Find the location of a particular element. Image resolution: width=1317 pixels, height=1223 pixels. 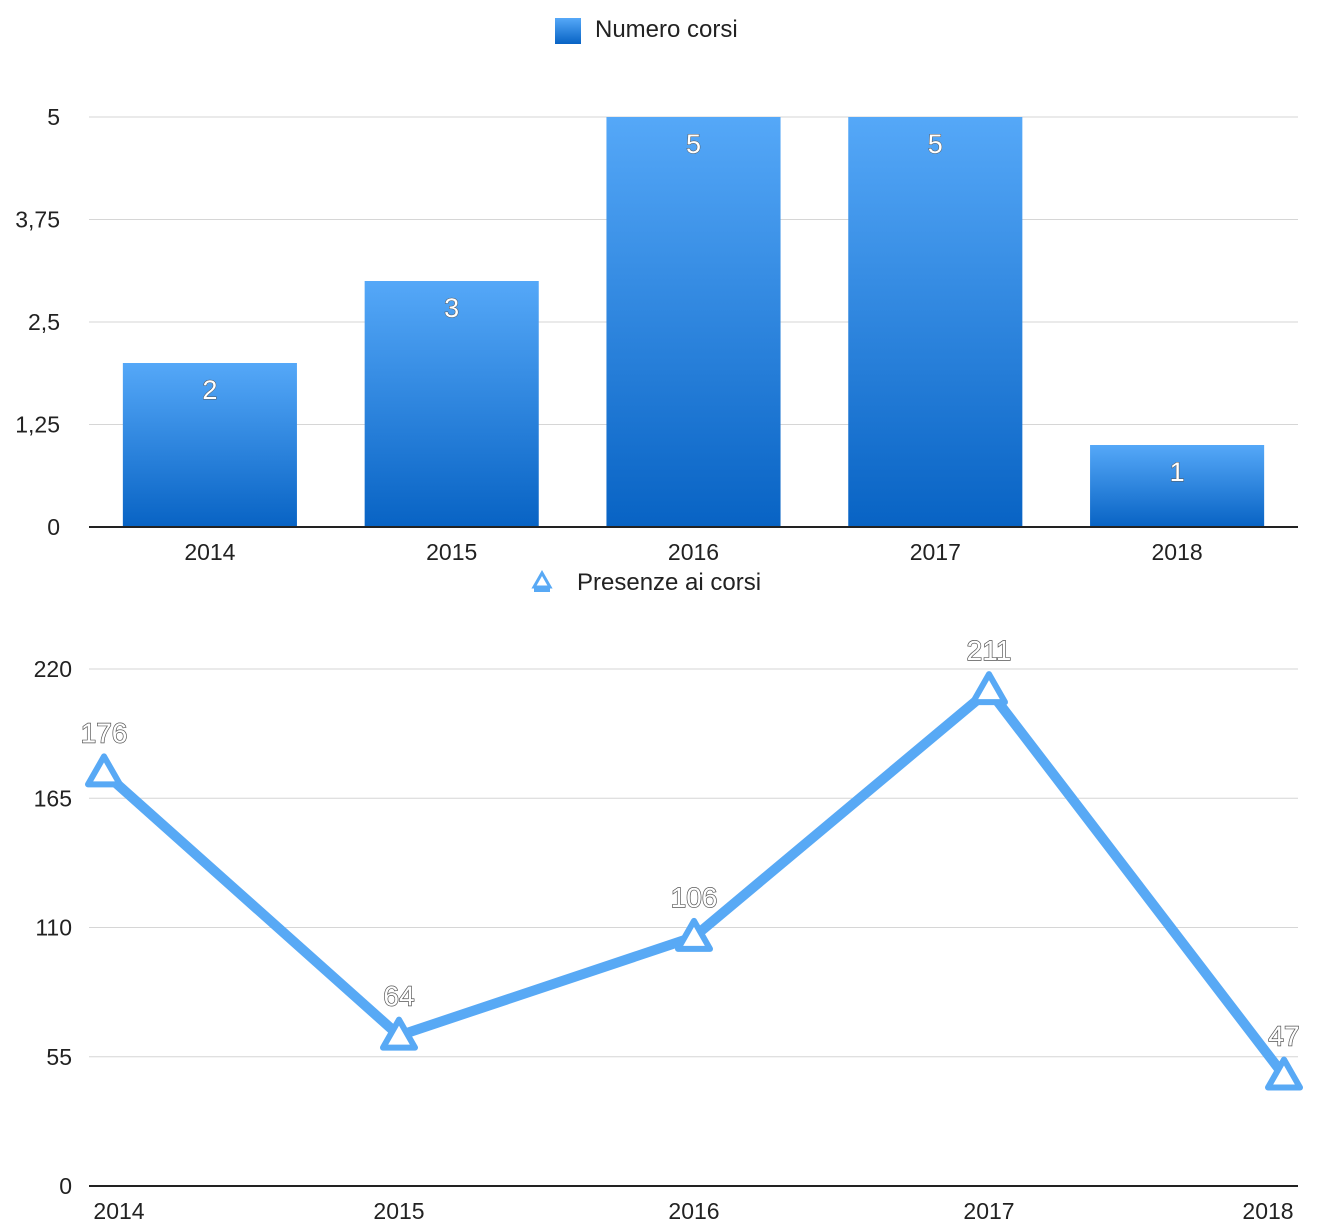

line-data-label: 64 is located at coordinates (398, 996).